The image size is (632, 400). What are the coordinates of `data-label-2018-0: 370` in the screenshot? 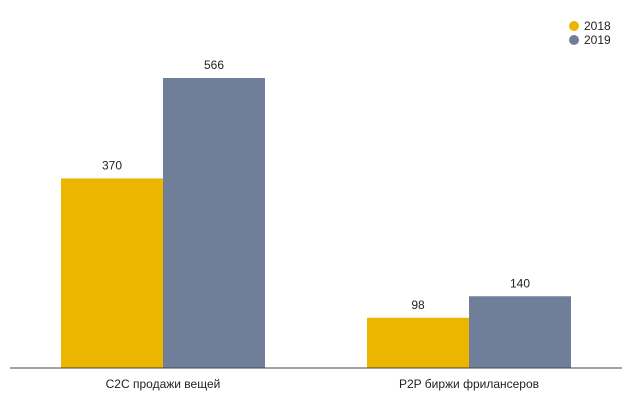 It's located at (112, 165).